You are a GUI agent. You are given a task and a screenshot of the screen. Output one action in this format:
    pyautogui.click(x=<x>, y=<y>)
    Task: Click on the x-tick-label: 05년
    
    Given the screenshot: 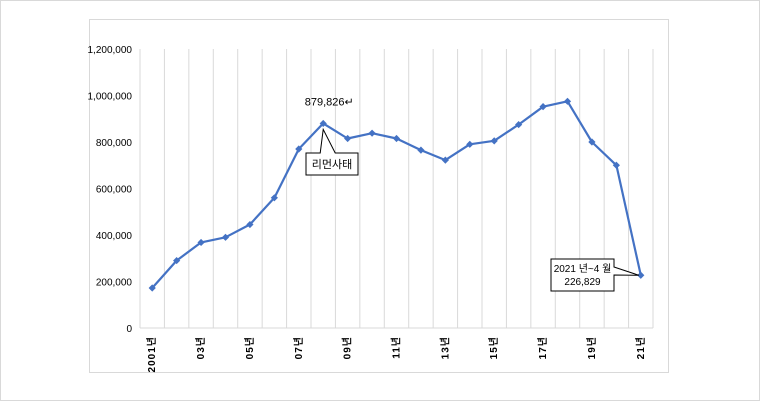 What is the action you would take?
    pyautogui.click(x=249, y=347)
    